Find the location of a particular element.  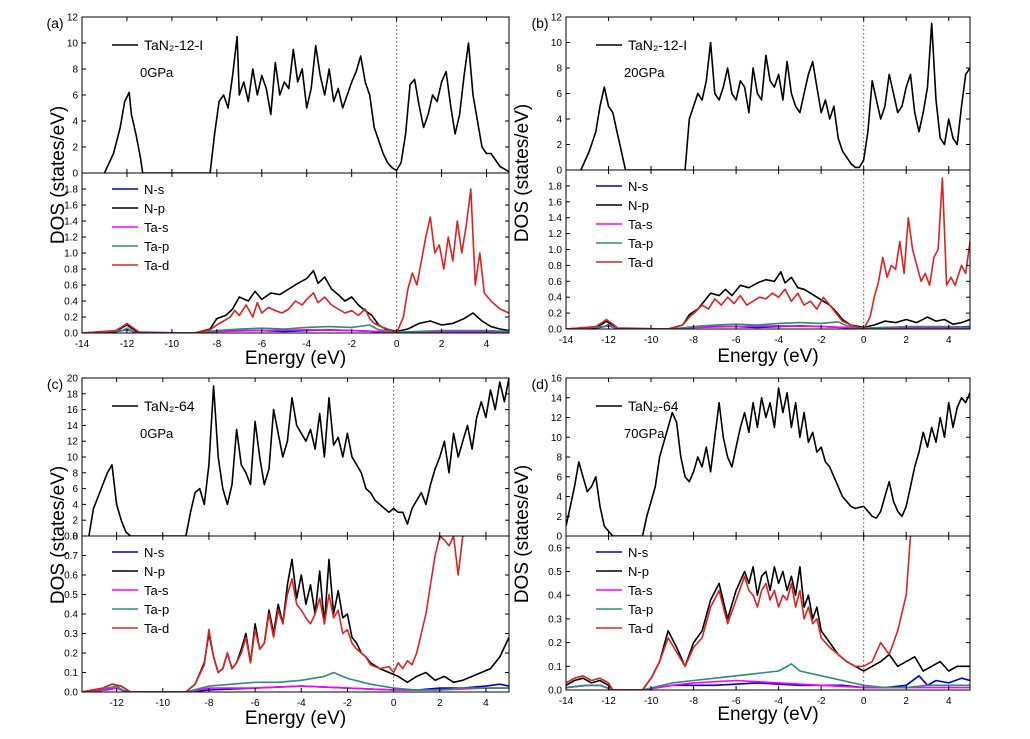

y-tick-label: 0.8 is located at coordinates (555, 266).